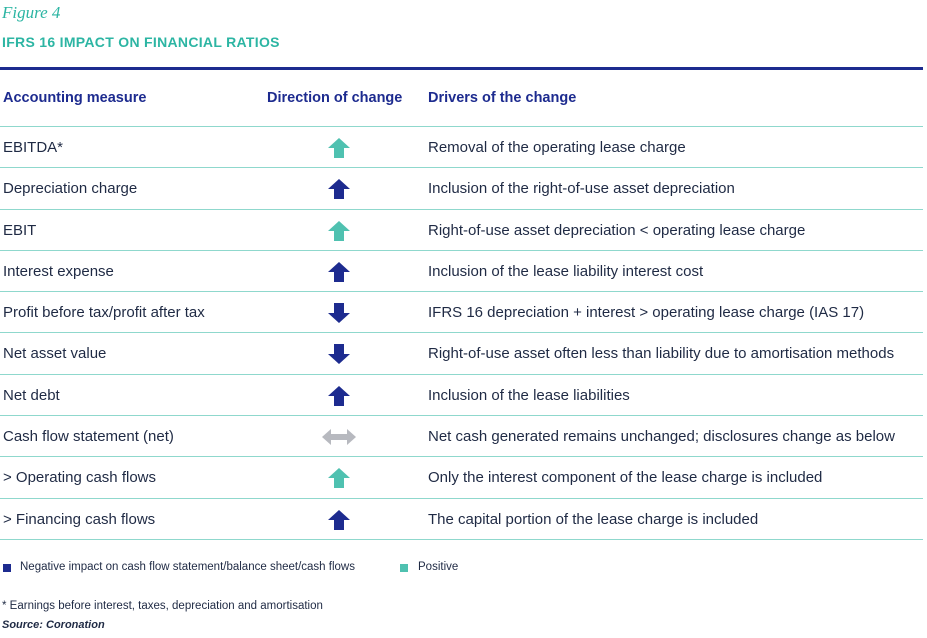 The image size is (927, 638). I want to click on header-direction-of-change: Direction of change, so click(335, 98).